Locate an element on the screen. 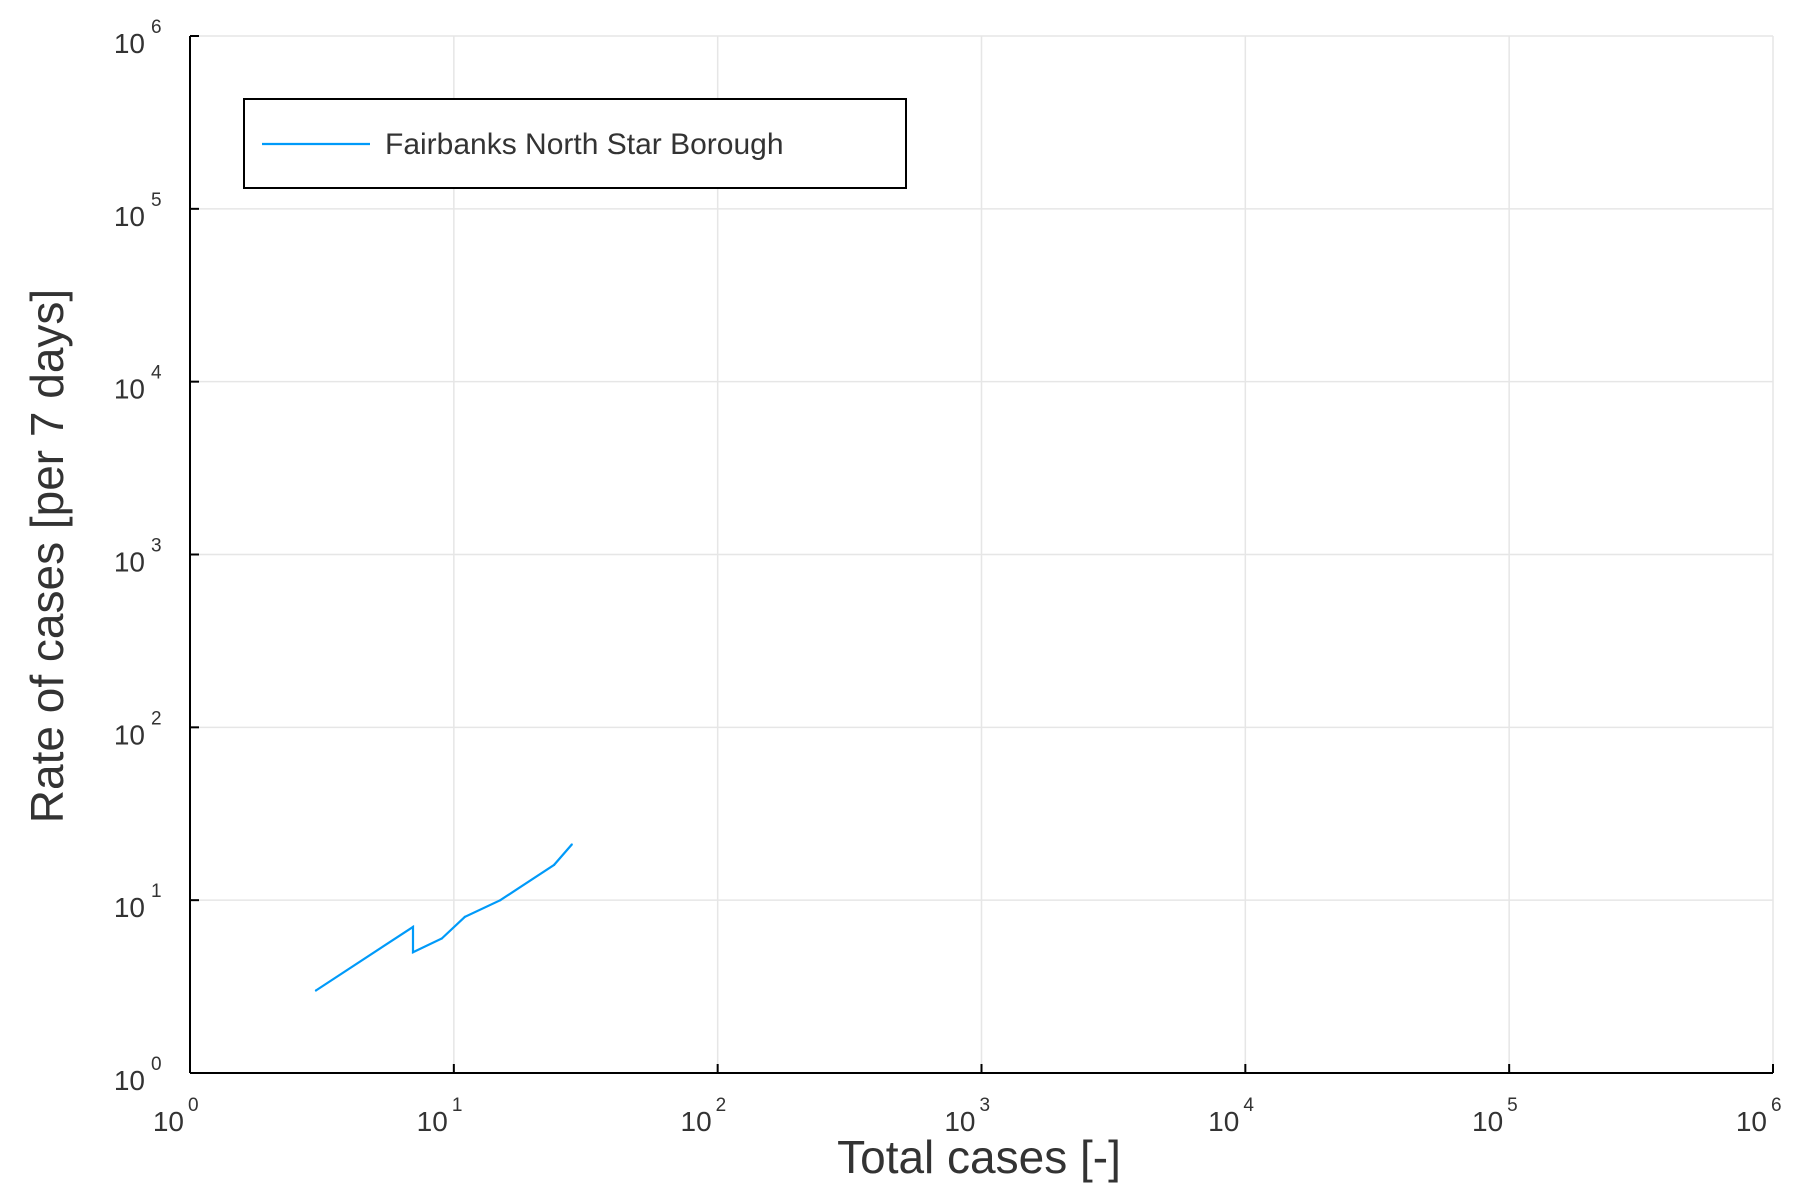  x-tick-label: 10⁵ is located at coordinates (1495, 1116).